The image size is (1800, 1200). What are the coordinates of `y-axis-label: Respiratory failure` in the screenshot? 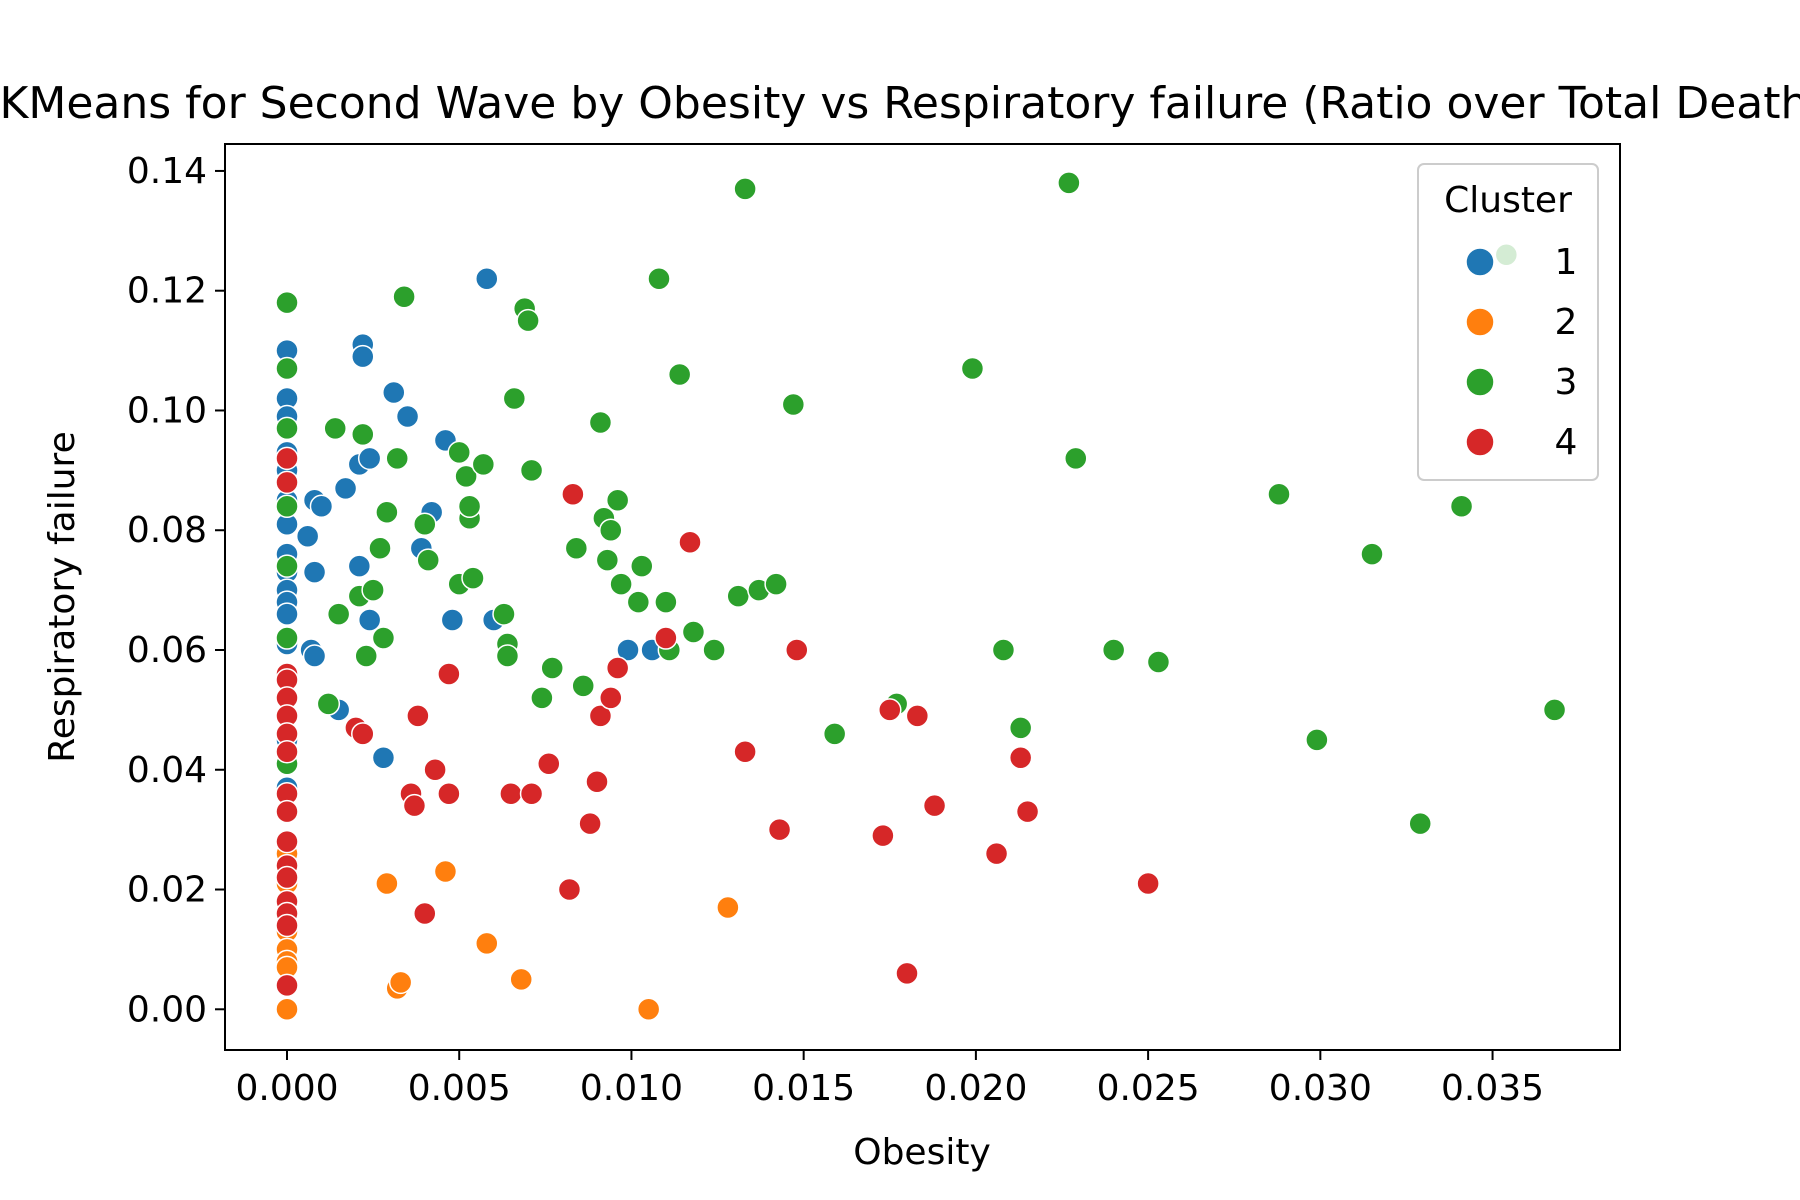 It's located at (62, 596).